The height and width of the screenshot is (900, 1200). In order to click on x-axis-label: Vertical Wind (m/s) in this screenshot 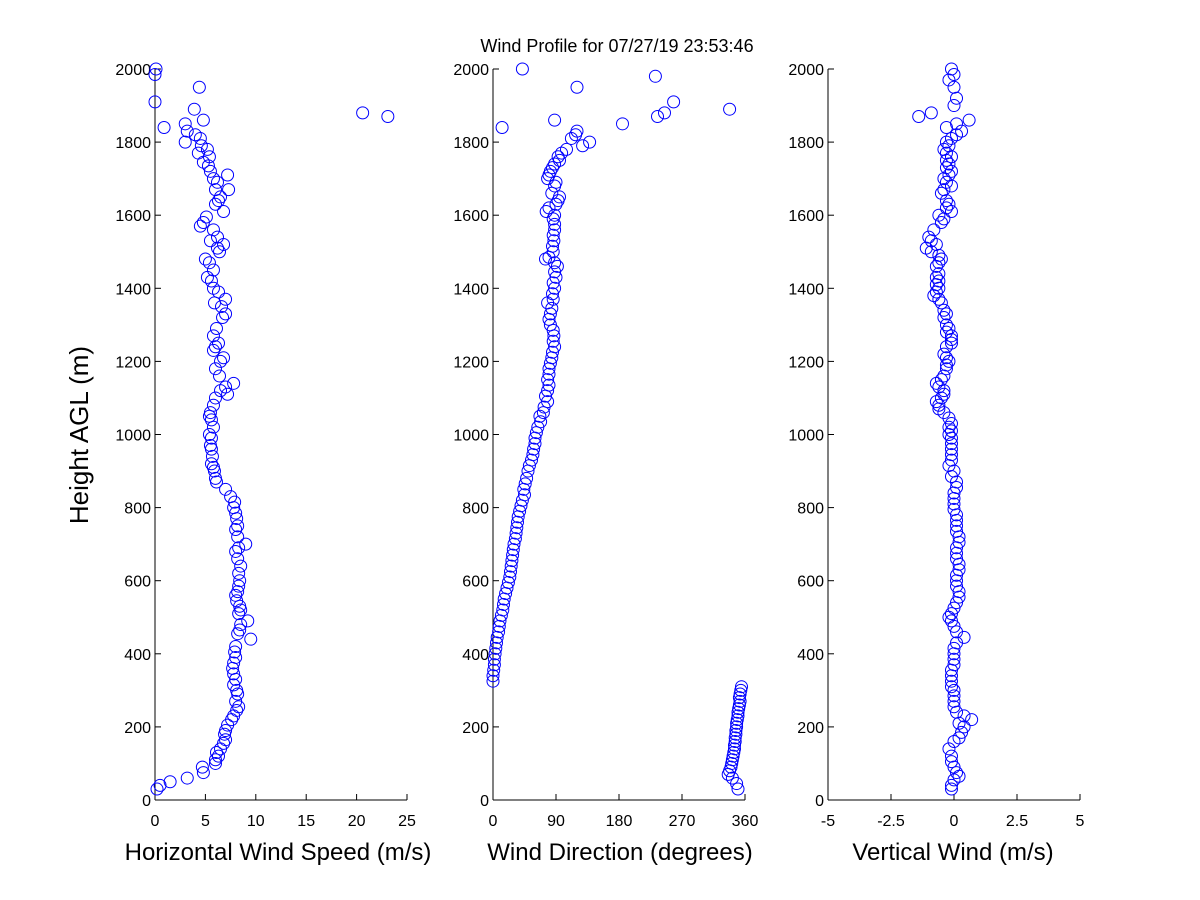, I will do `click(952, 852)`.